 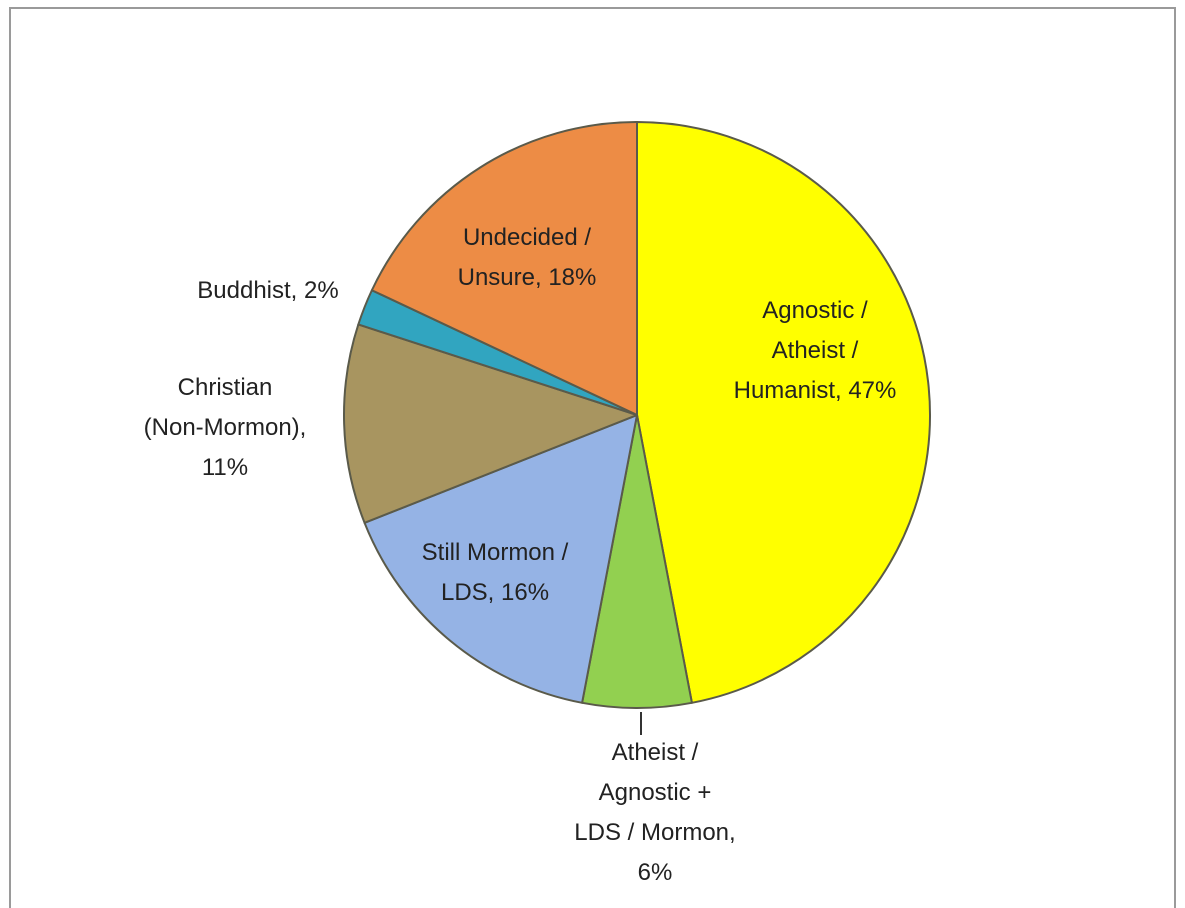 What do you see at coordinates (225, 387) in the screenshot?
I see `data-label-line: Christian` at bounding box center [225, 387].